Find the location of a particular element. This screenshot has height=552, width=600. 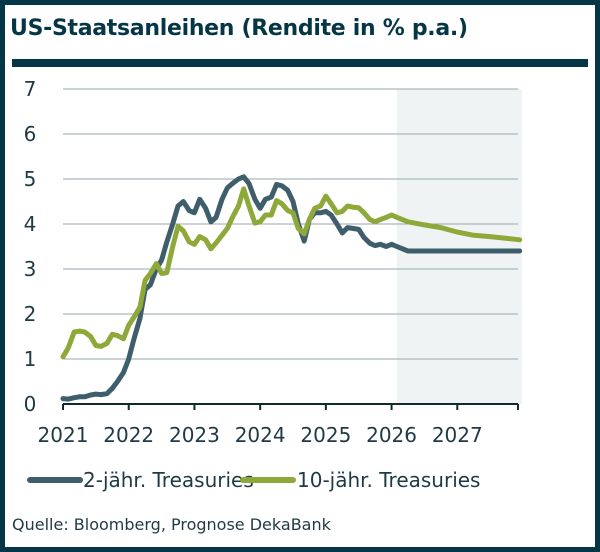

x-tick-label: 2021 is located at coordinates (63, 435).